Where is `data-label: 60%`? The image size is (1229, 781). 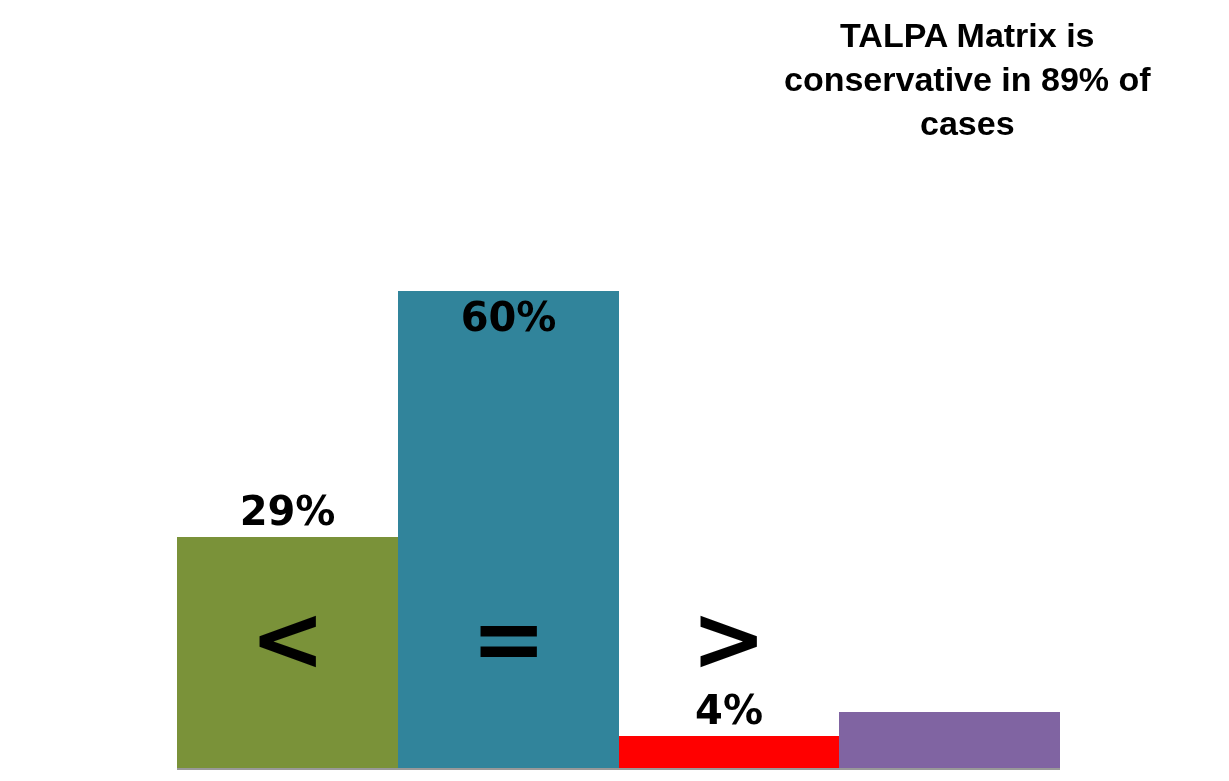
data-label: 60% is located at coordinates (508, 317).